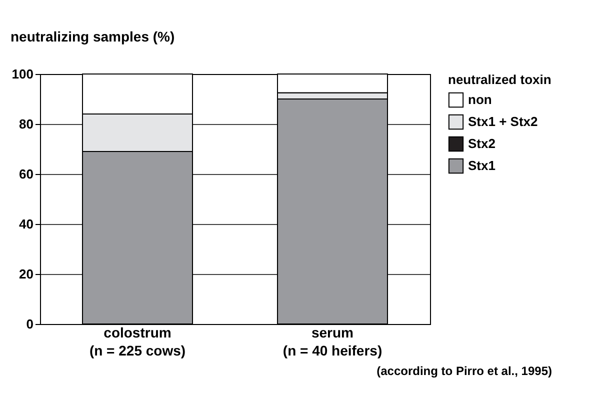  Describe the element at coordinates (26, 174) in the screenshot. I see `y-tick-label: 60` at that location.